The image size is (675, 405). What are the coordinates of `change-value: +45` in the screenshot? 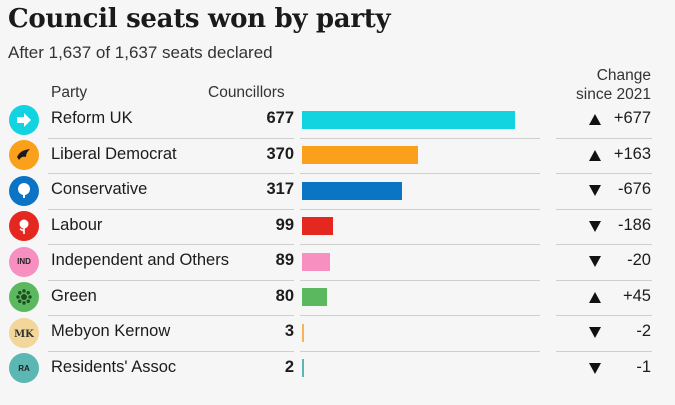 It's located at (637, 295).